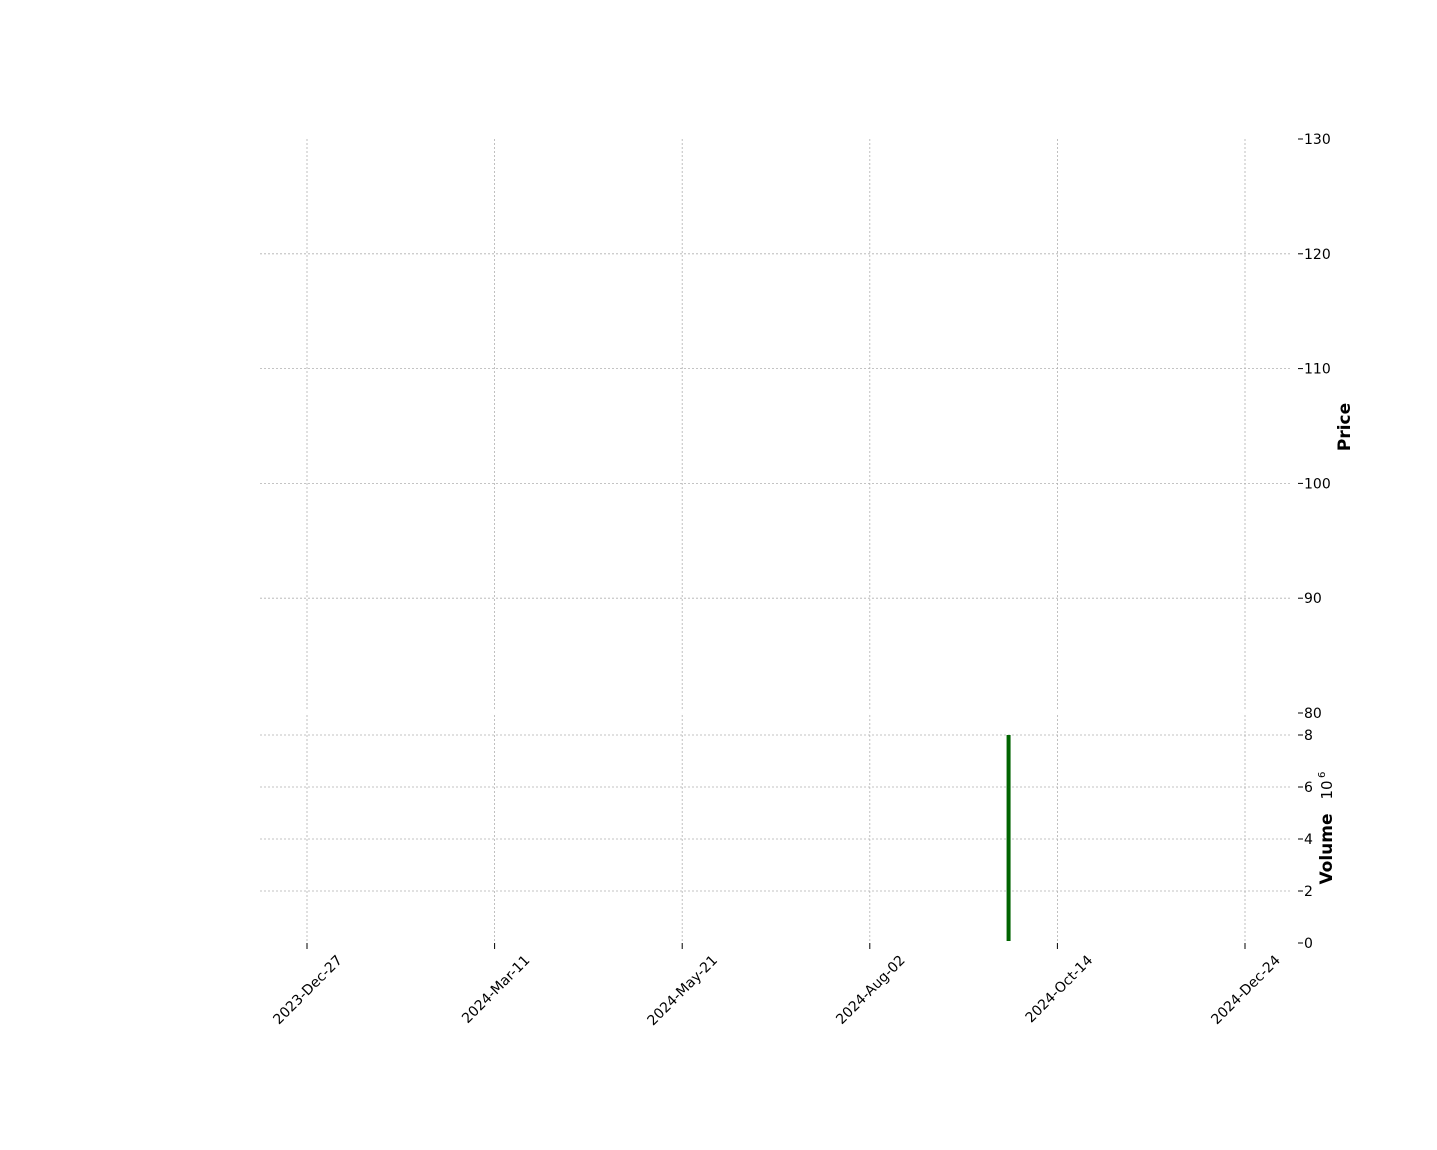 This screenshot has height=1150, width=1437. I want to click on volume-bar, so click(1008, 838).